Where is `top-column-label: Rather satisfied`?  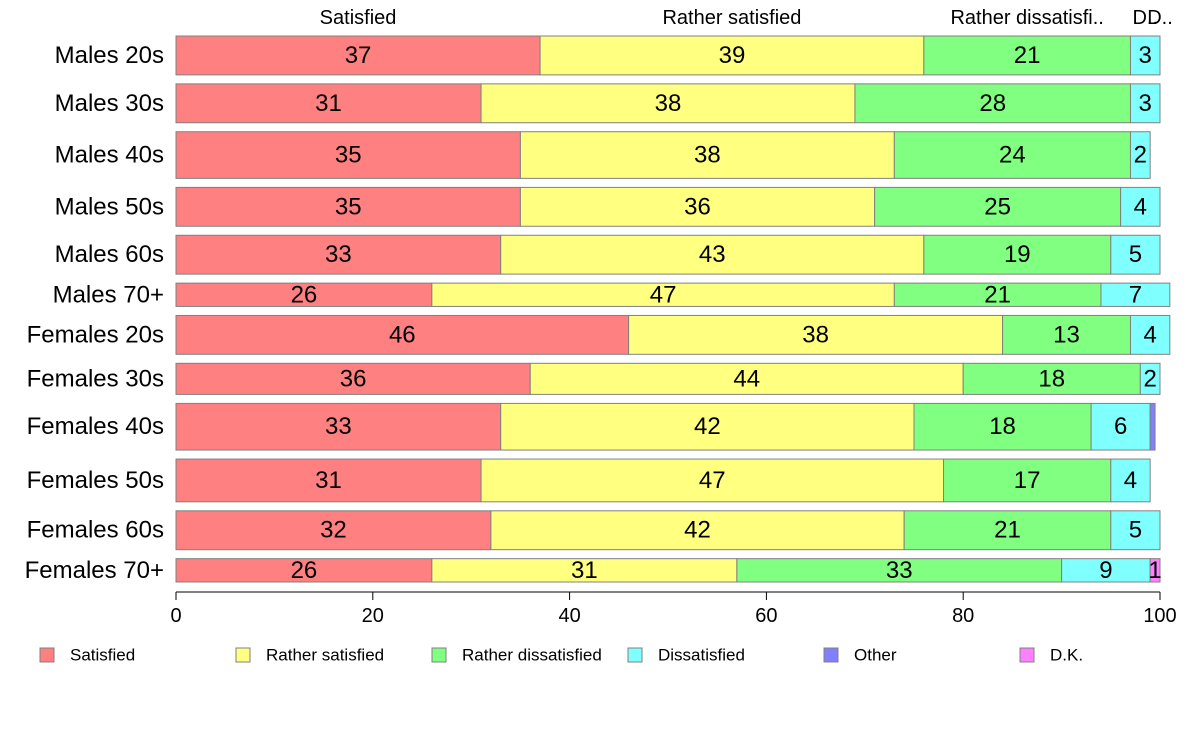 top-column-label: Rather satisfied is located at coordinates (731, 18).